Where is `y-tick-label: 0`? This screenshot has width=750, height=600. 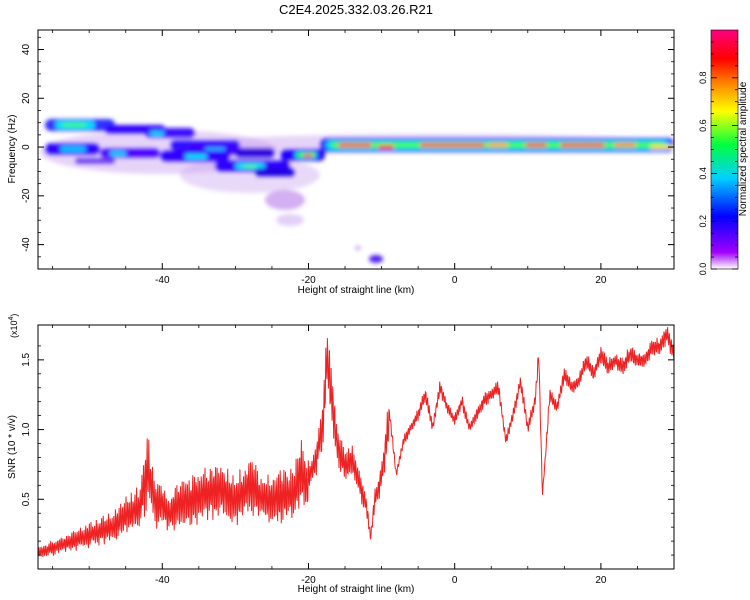
y-tick-label: 0 is located at coordinates (26, 147).